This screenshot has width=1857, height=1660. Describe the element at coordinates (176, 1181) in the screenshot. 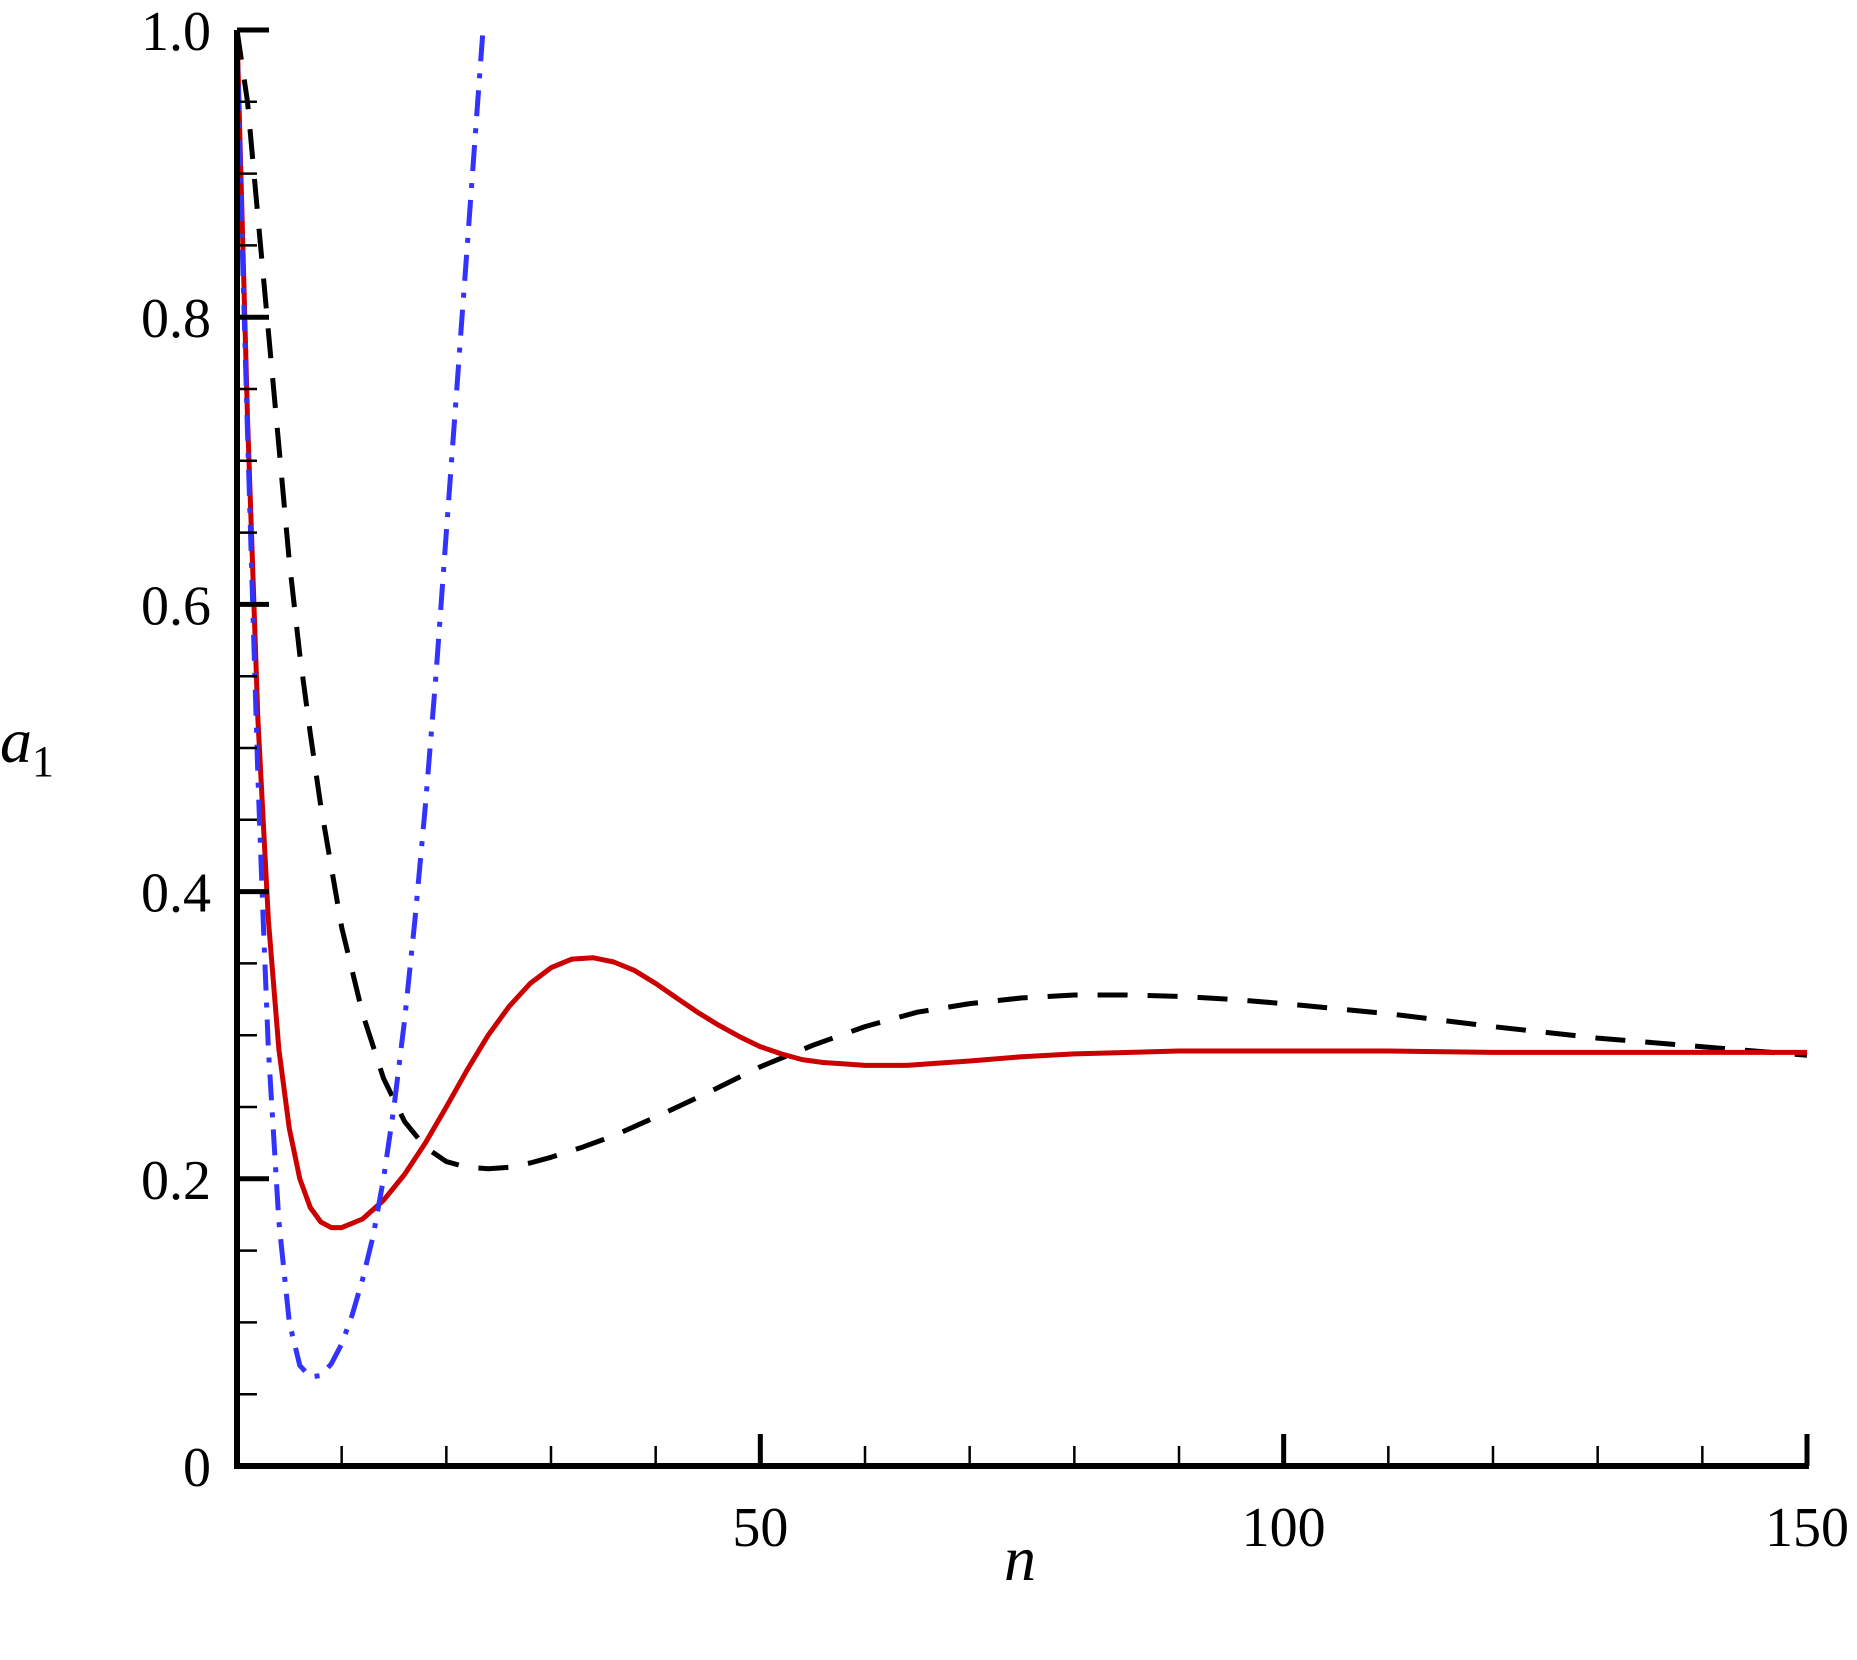

I see `y-tick-label: 0.2` at that location.